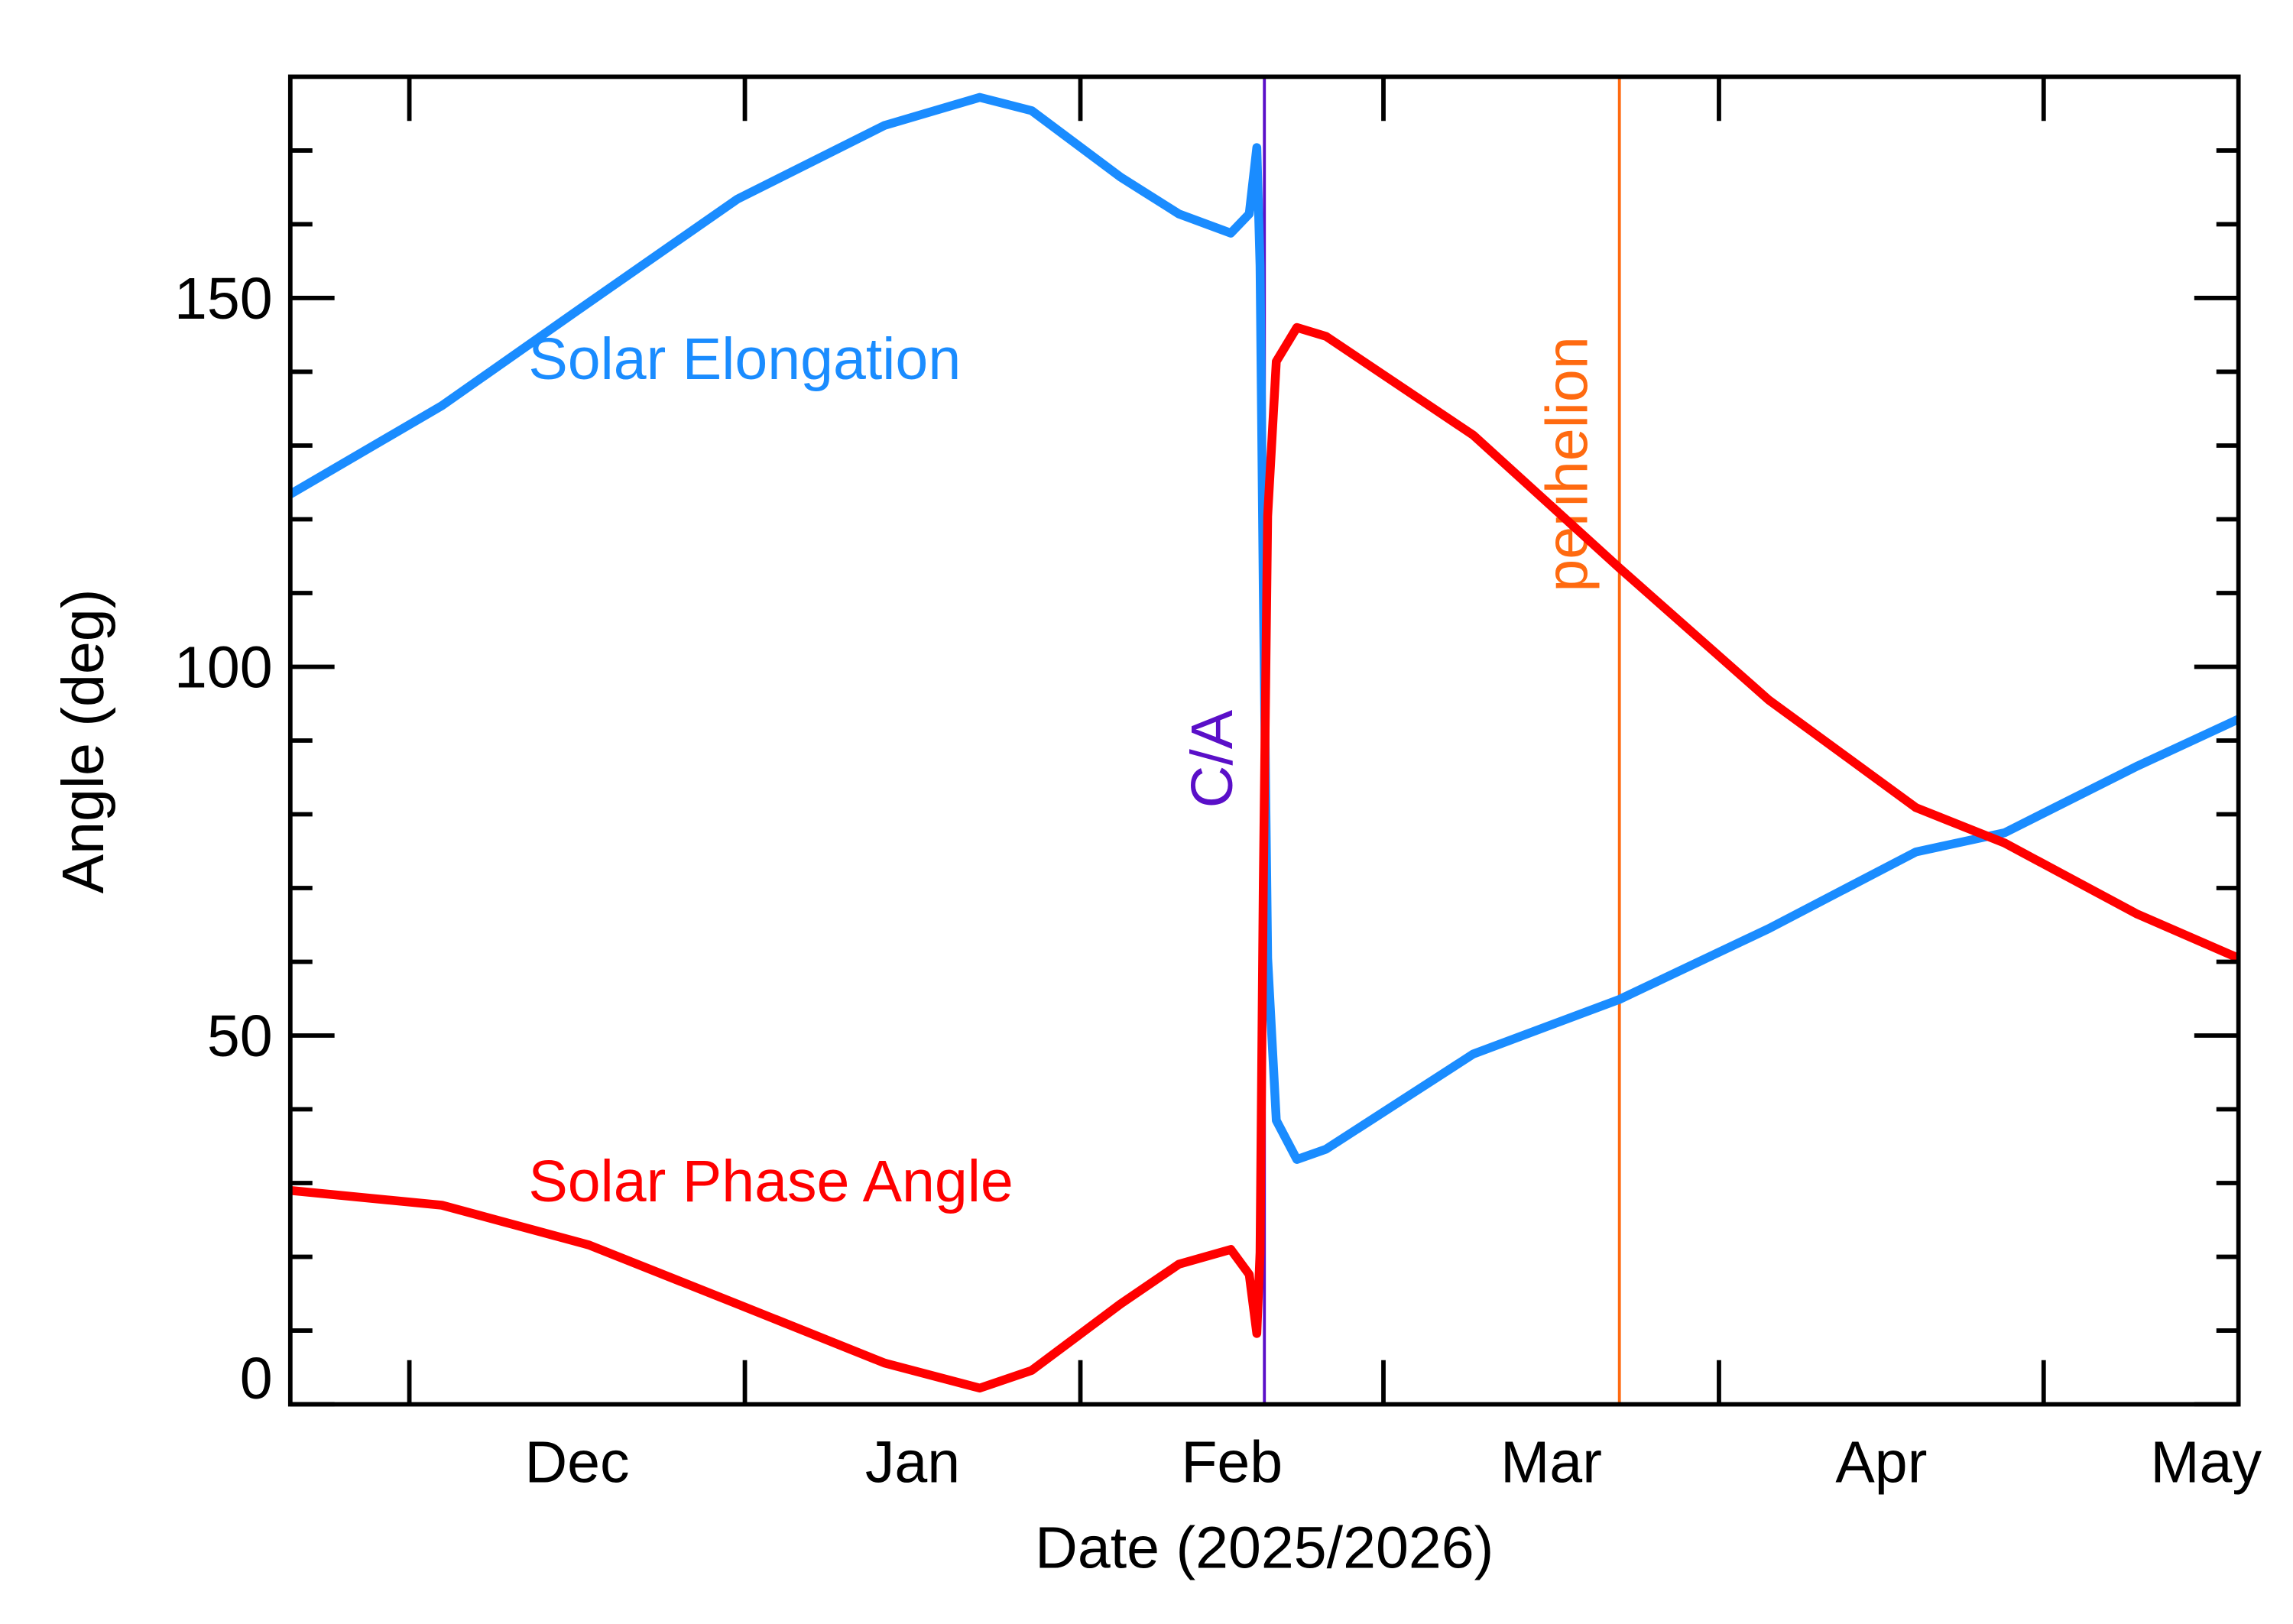 Image resolution: width=2293 pixels, height=1624 pixels. What do you see at coordinates (1264, 1548) in the screenshot?
I see `x-axis-label: Date (2025/2026)` at bounding box center [1264, 1548].